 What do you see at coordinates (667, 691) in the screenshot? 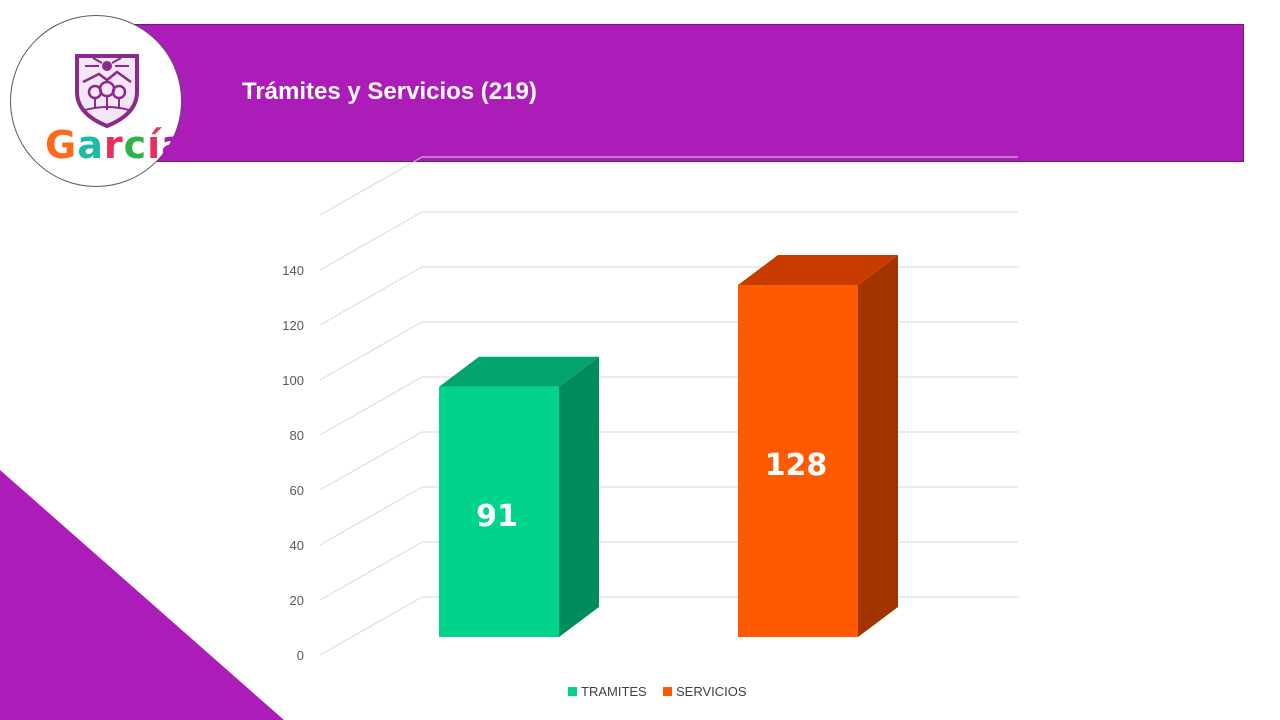
I see `legend-swatch-servicios` at bounding box center [667, 691].